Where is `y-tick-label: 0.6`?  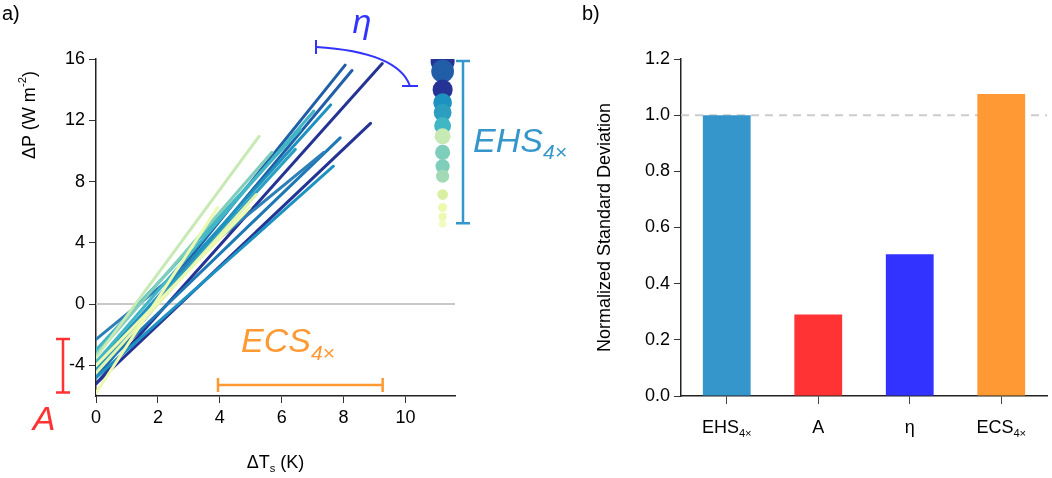
y-tick-label: 0.6 is located at coordinates (657, 226).